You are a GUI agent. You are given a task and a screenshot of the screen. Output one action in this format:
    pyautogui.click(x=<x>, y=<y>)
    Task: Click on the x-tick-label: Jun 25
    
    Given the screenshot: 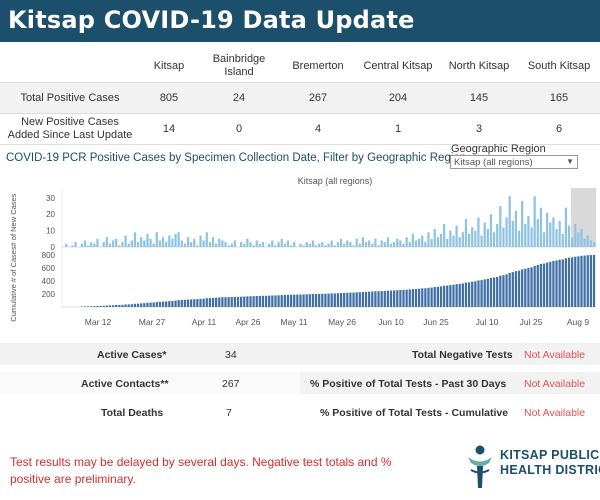 What is the action you would take?
    pyautogui.click(x=436, y=322)
    